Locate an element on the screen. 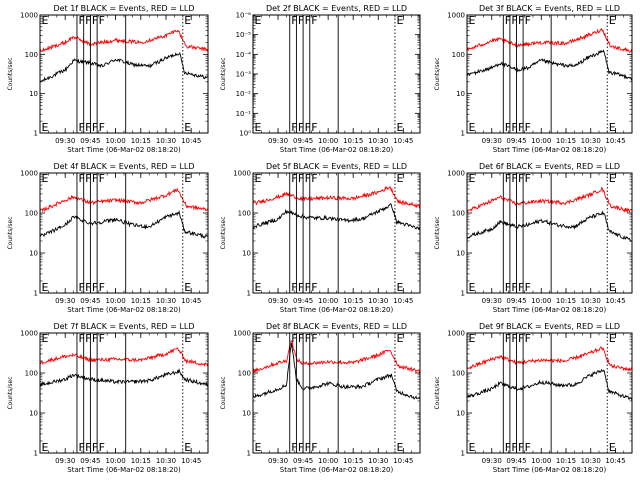  panel-title: Det 3f BLACK = Events, RED = LLD is located at coordinates (549, 8).